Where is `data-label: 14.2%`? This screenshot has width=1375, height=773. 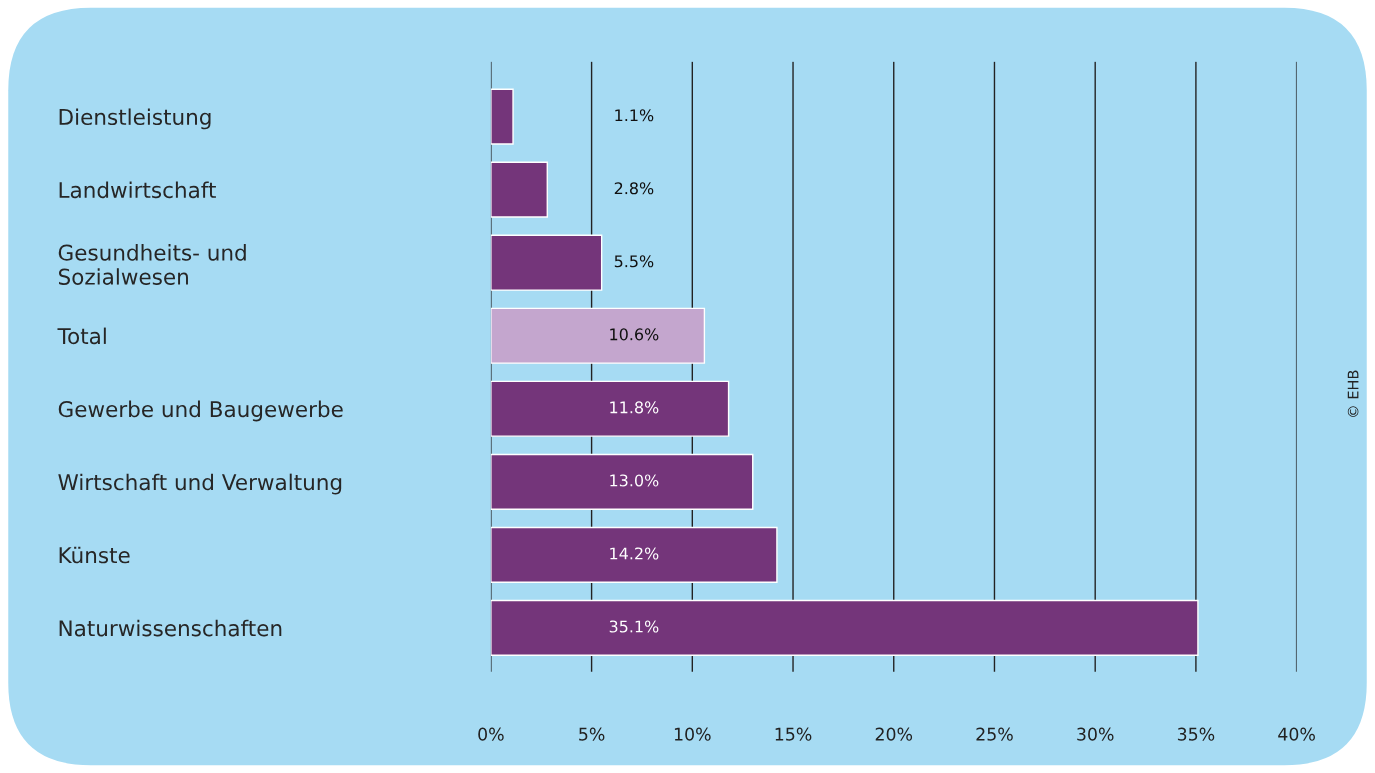 data-label: 14.2% is located at coordinates (634, 553).